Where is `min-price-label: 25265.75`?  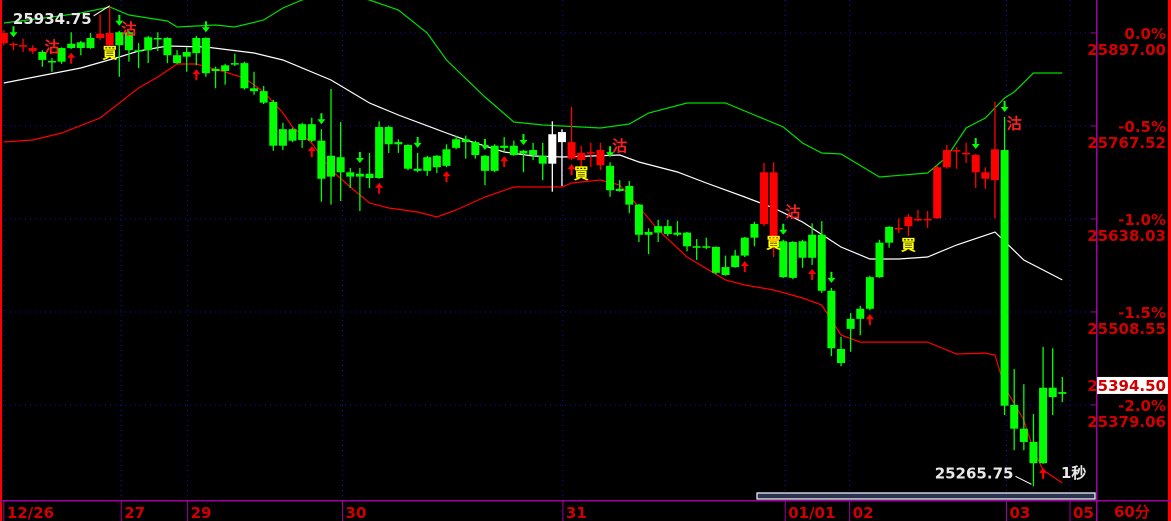 min-price-label: 25265.75 is located at coordinates (974, 473).